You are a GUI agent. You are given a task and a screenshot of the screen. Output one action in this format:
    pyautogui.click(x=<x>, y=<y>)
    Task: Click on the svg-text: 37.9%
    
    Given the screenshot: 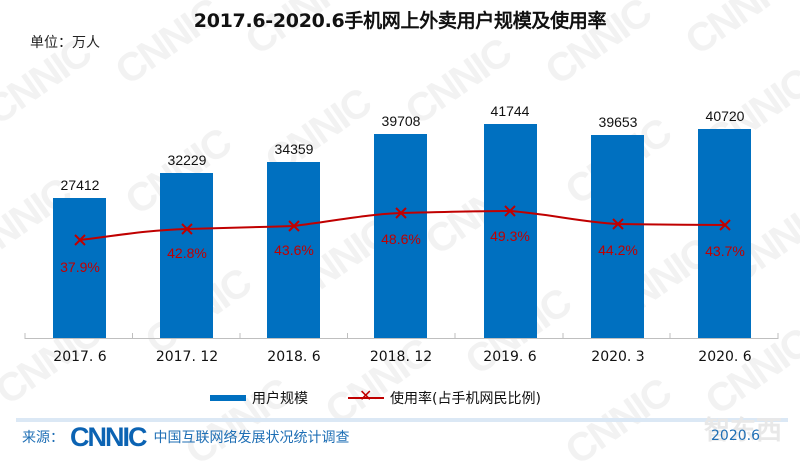 What is the action you would take?
    pyautogui.click(x=80, y=267)
    